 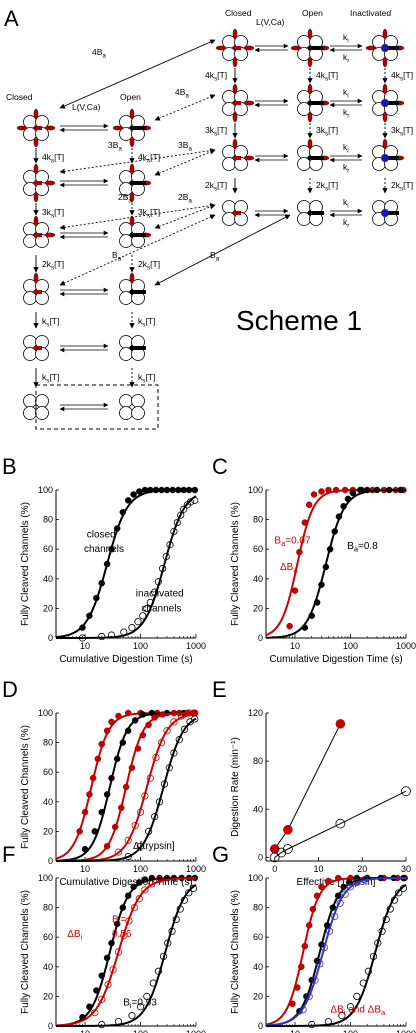 I want to click on channel-subunit, so click(x=30, y=413).